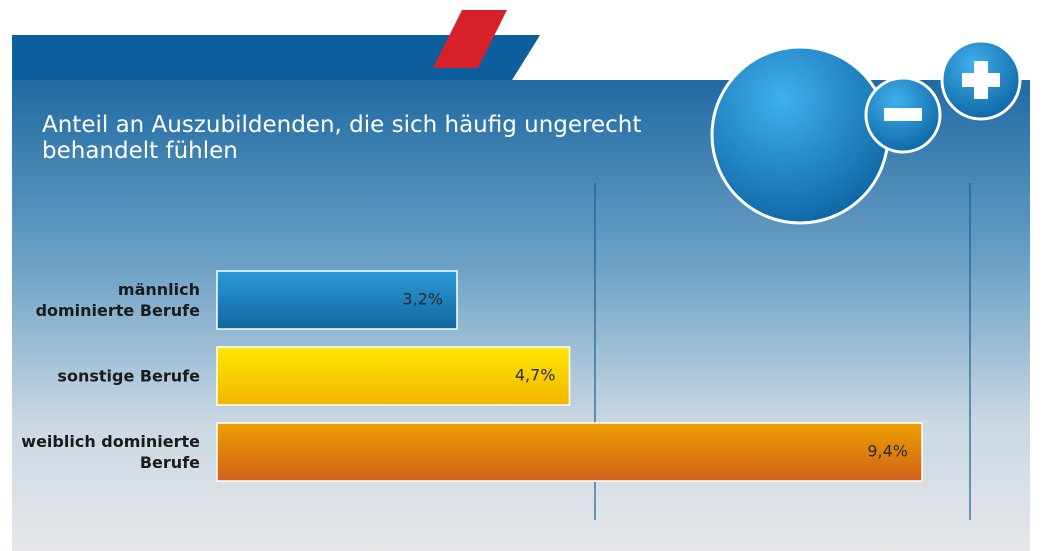  Describe the element at coordinates (887, 451) in the screenshot. I see `value-label: 9,4%` at that location.